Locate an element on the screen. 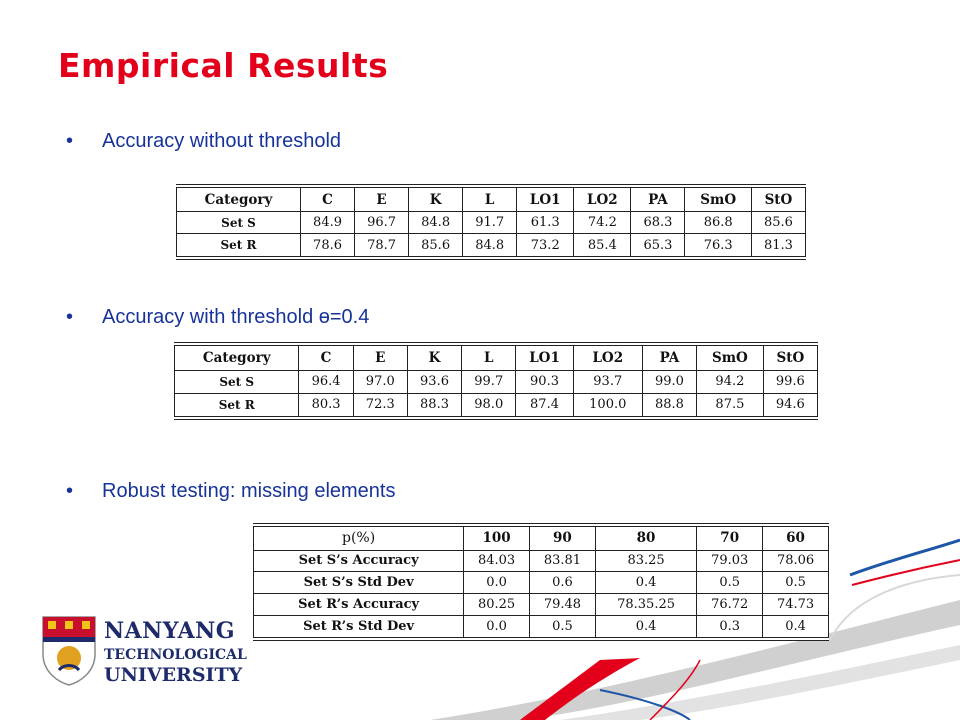 This screenshot has width=960, height=720. table-header-cell: 100 is located at coordinates (497, 536).